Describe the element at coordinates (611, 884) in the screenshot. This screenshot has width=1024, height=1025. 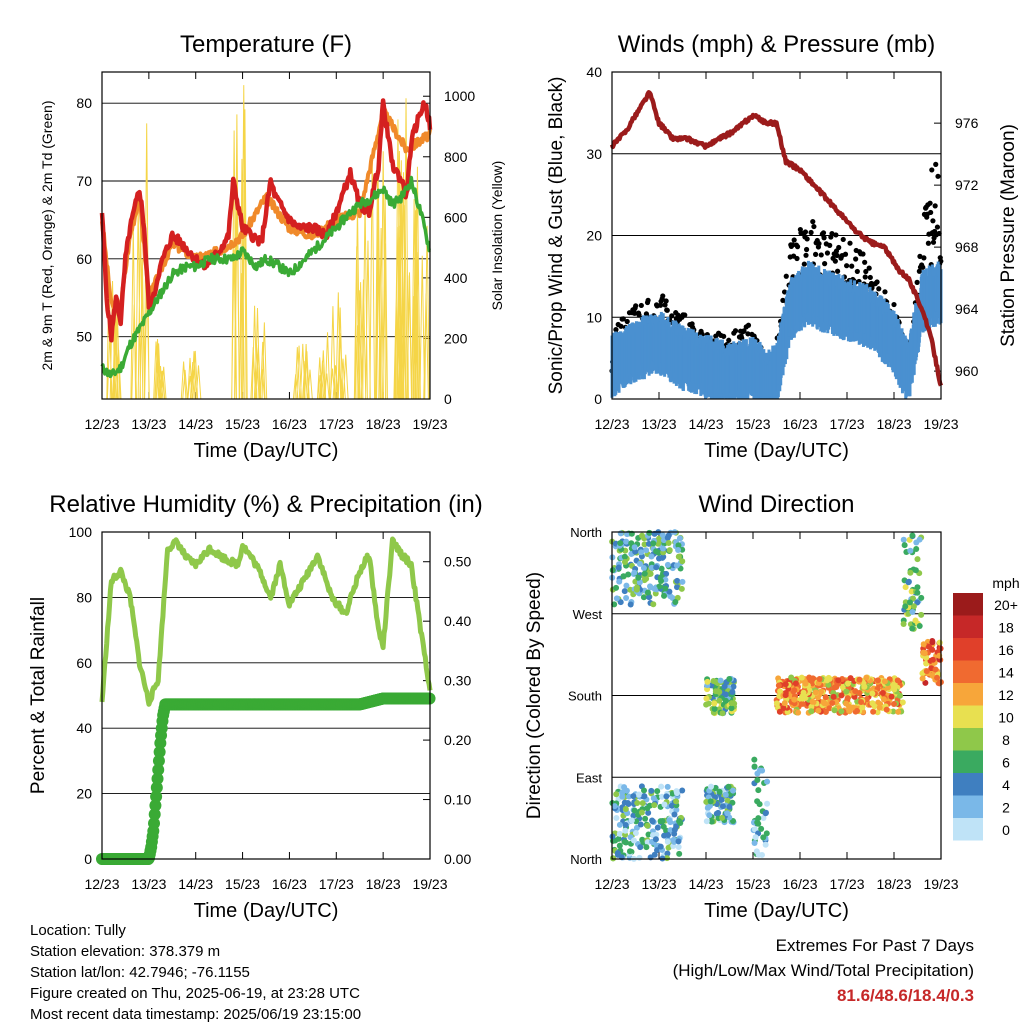
I see `x-tick-label: 12/23` at that location.